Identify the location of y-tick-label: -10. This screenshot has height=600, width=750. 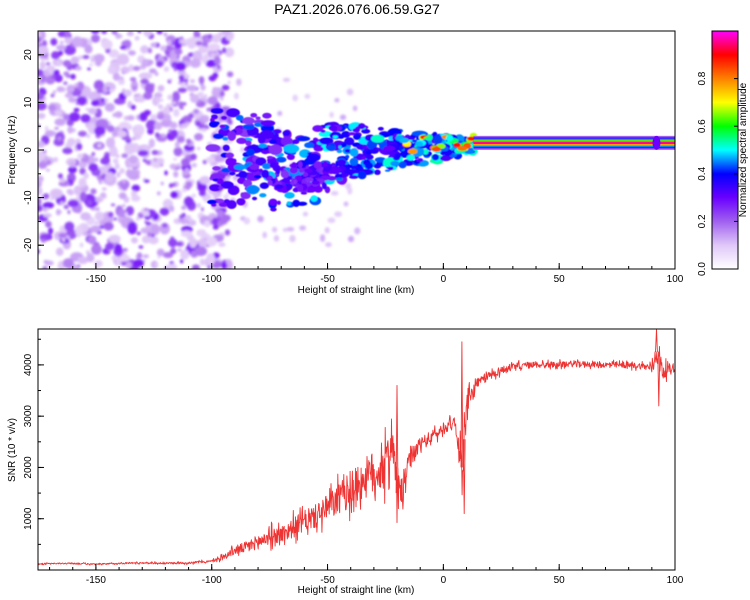
(28, 197).